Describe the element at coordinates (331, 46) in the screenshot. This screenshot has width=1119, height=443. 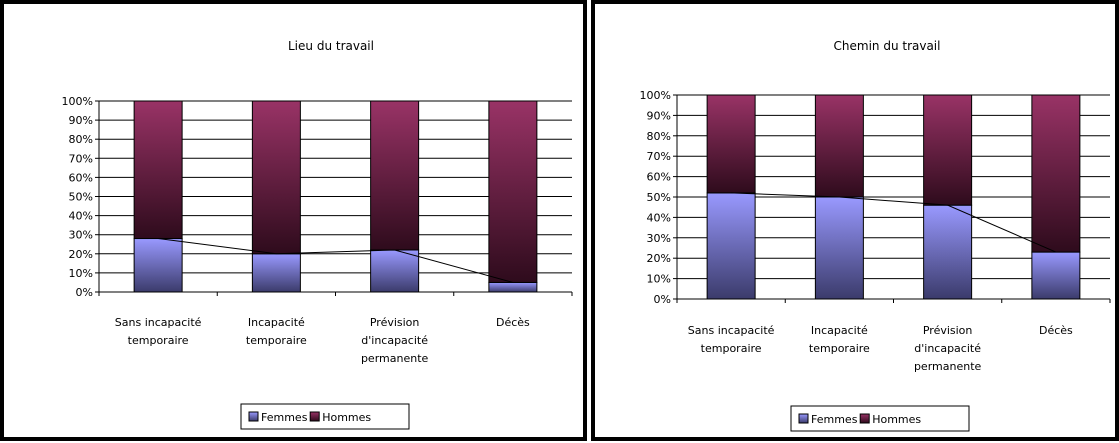
I see `chart-title: Lieu du travail` at that location.